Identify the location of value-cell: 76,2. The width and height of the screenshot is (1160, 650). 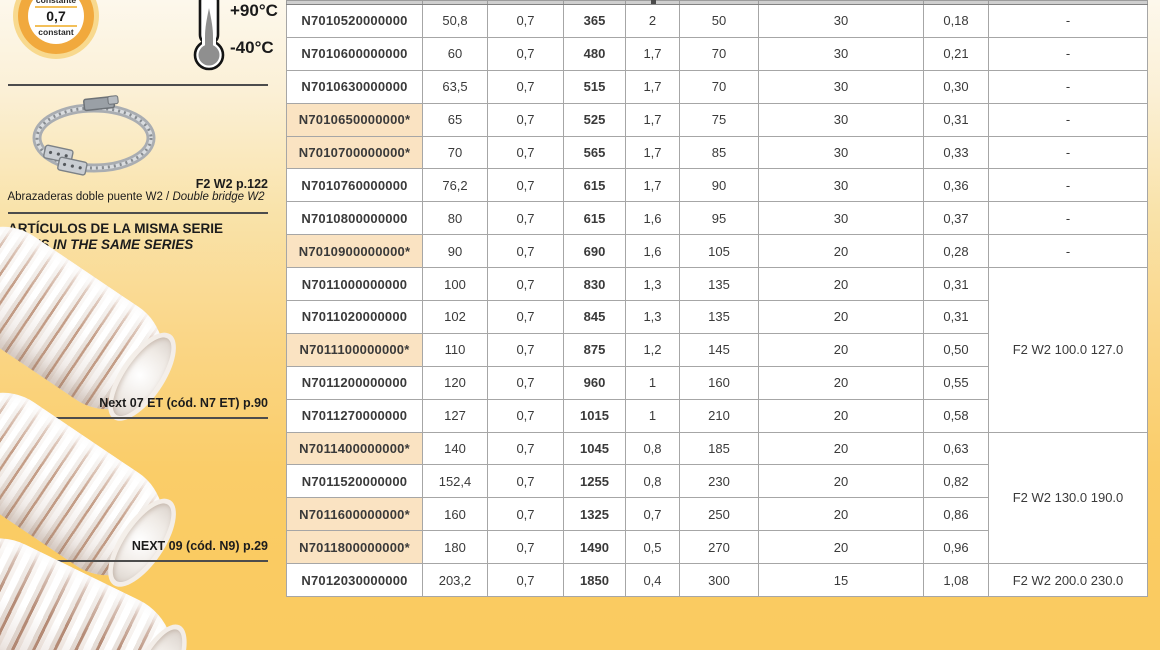
(455, 185).